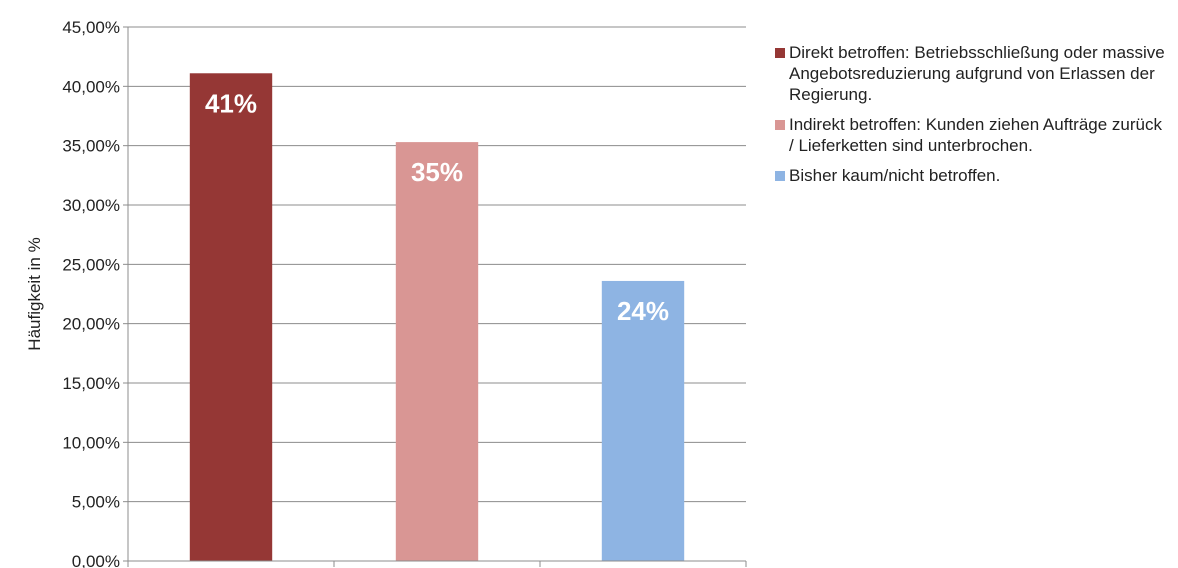 The height and width of the screenshot is (568, 1178). I want to click on y-tick-label: 20,00%, so click(91, 324).